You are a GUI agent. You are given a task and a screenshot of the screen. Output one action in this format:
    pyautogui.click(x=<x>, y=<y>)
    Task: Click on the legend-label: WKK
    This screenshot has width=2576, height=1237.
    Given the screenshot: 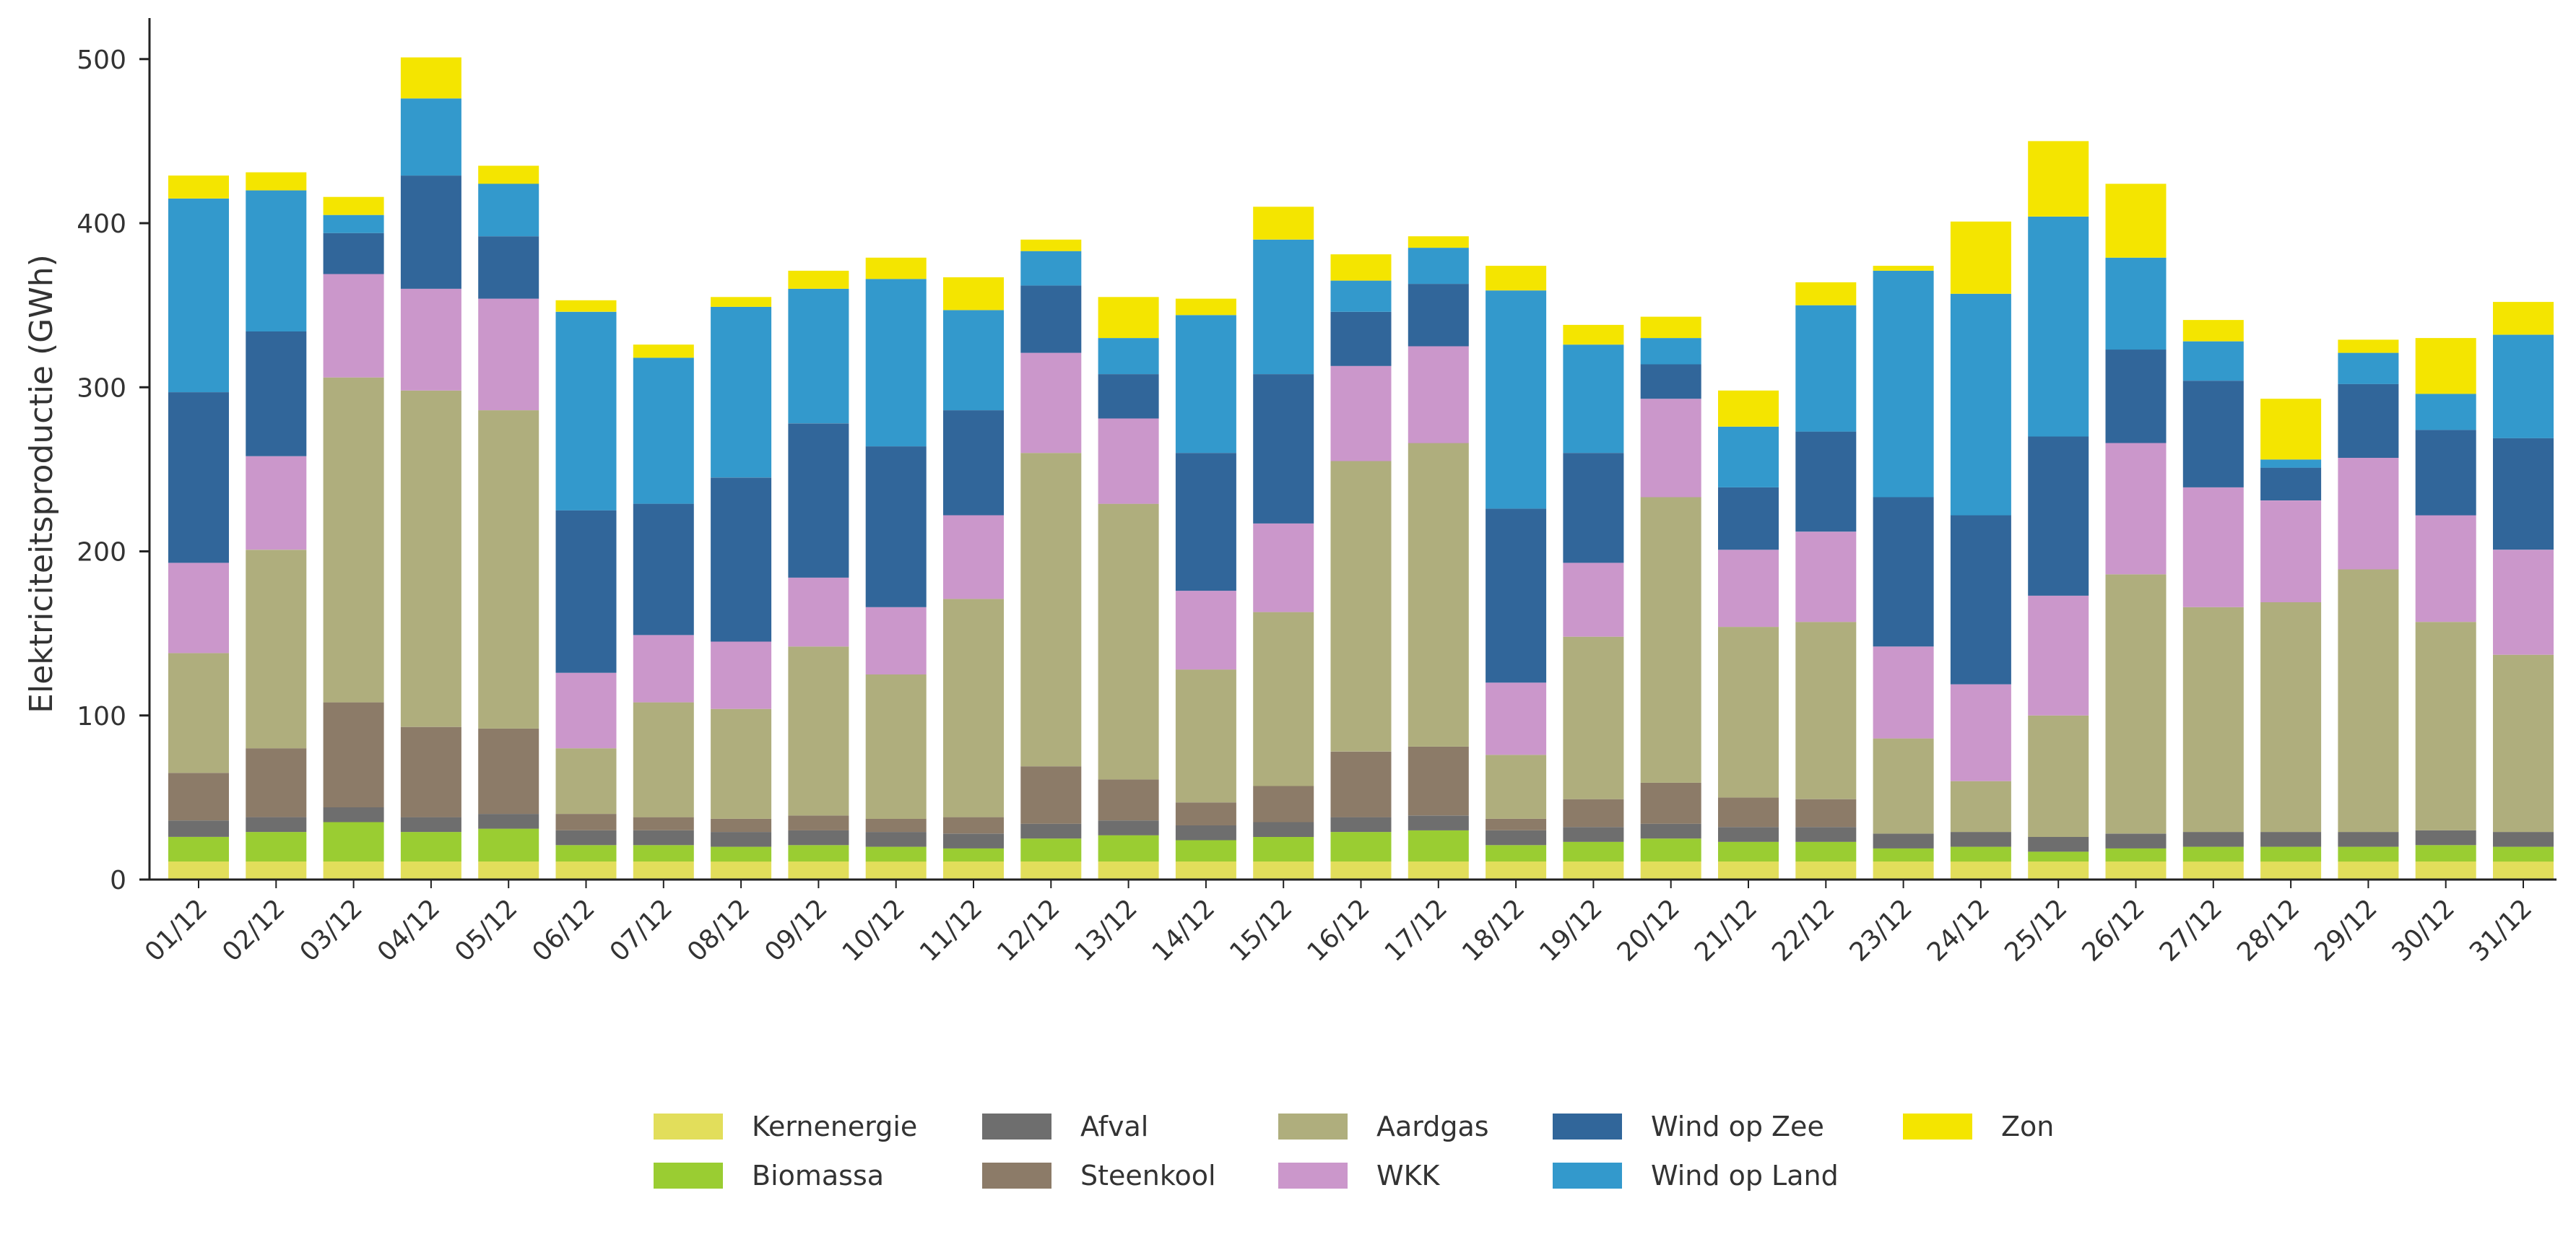 What is the action you would take?
    pyautogui.click(x=1408, y=1176)
    